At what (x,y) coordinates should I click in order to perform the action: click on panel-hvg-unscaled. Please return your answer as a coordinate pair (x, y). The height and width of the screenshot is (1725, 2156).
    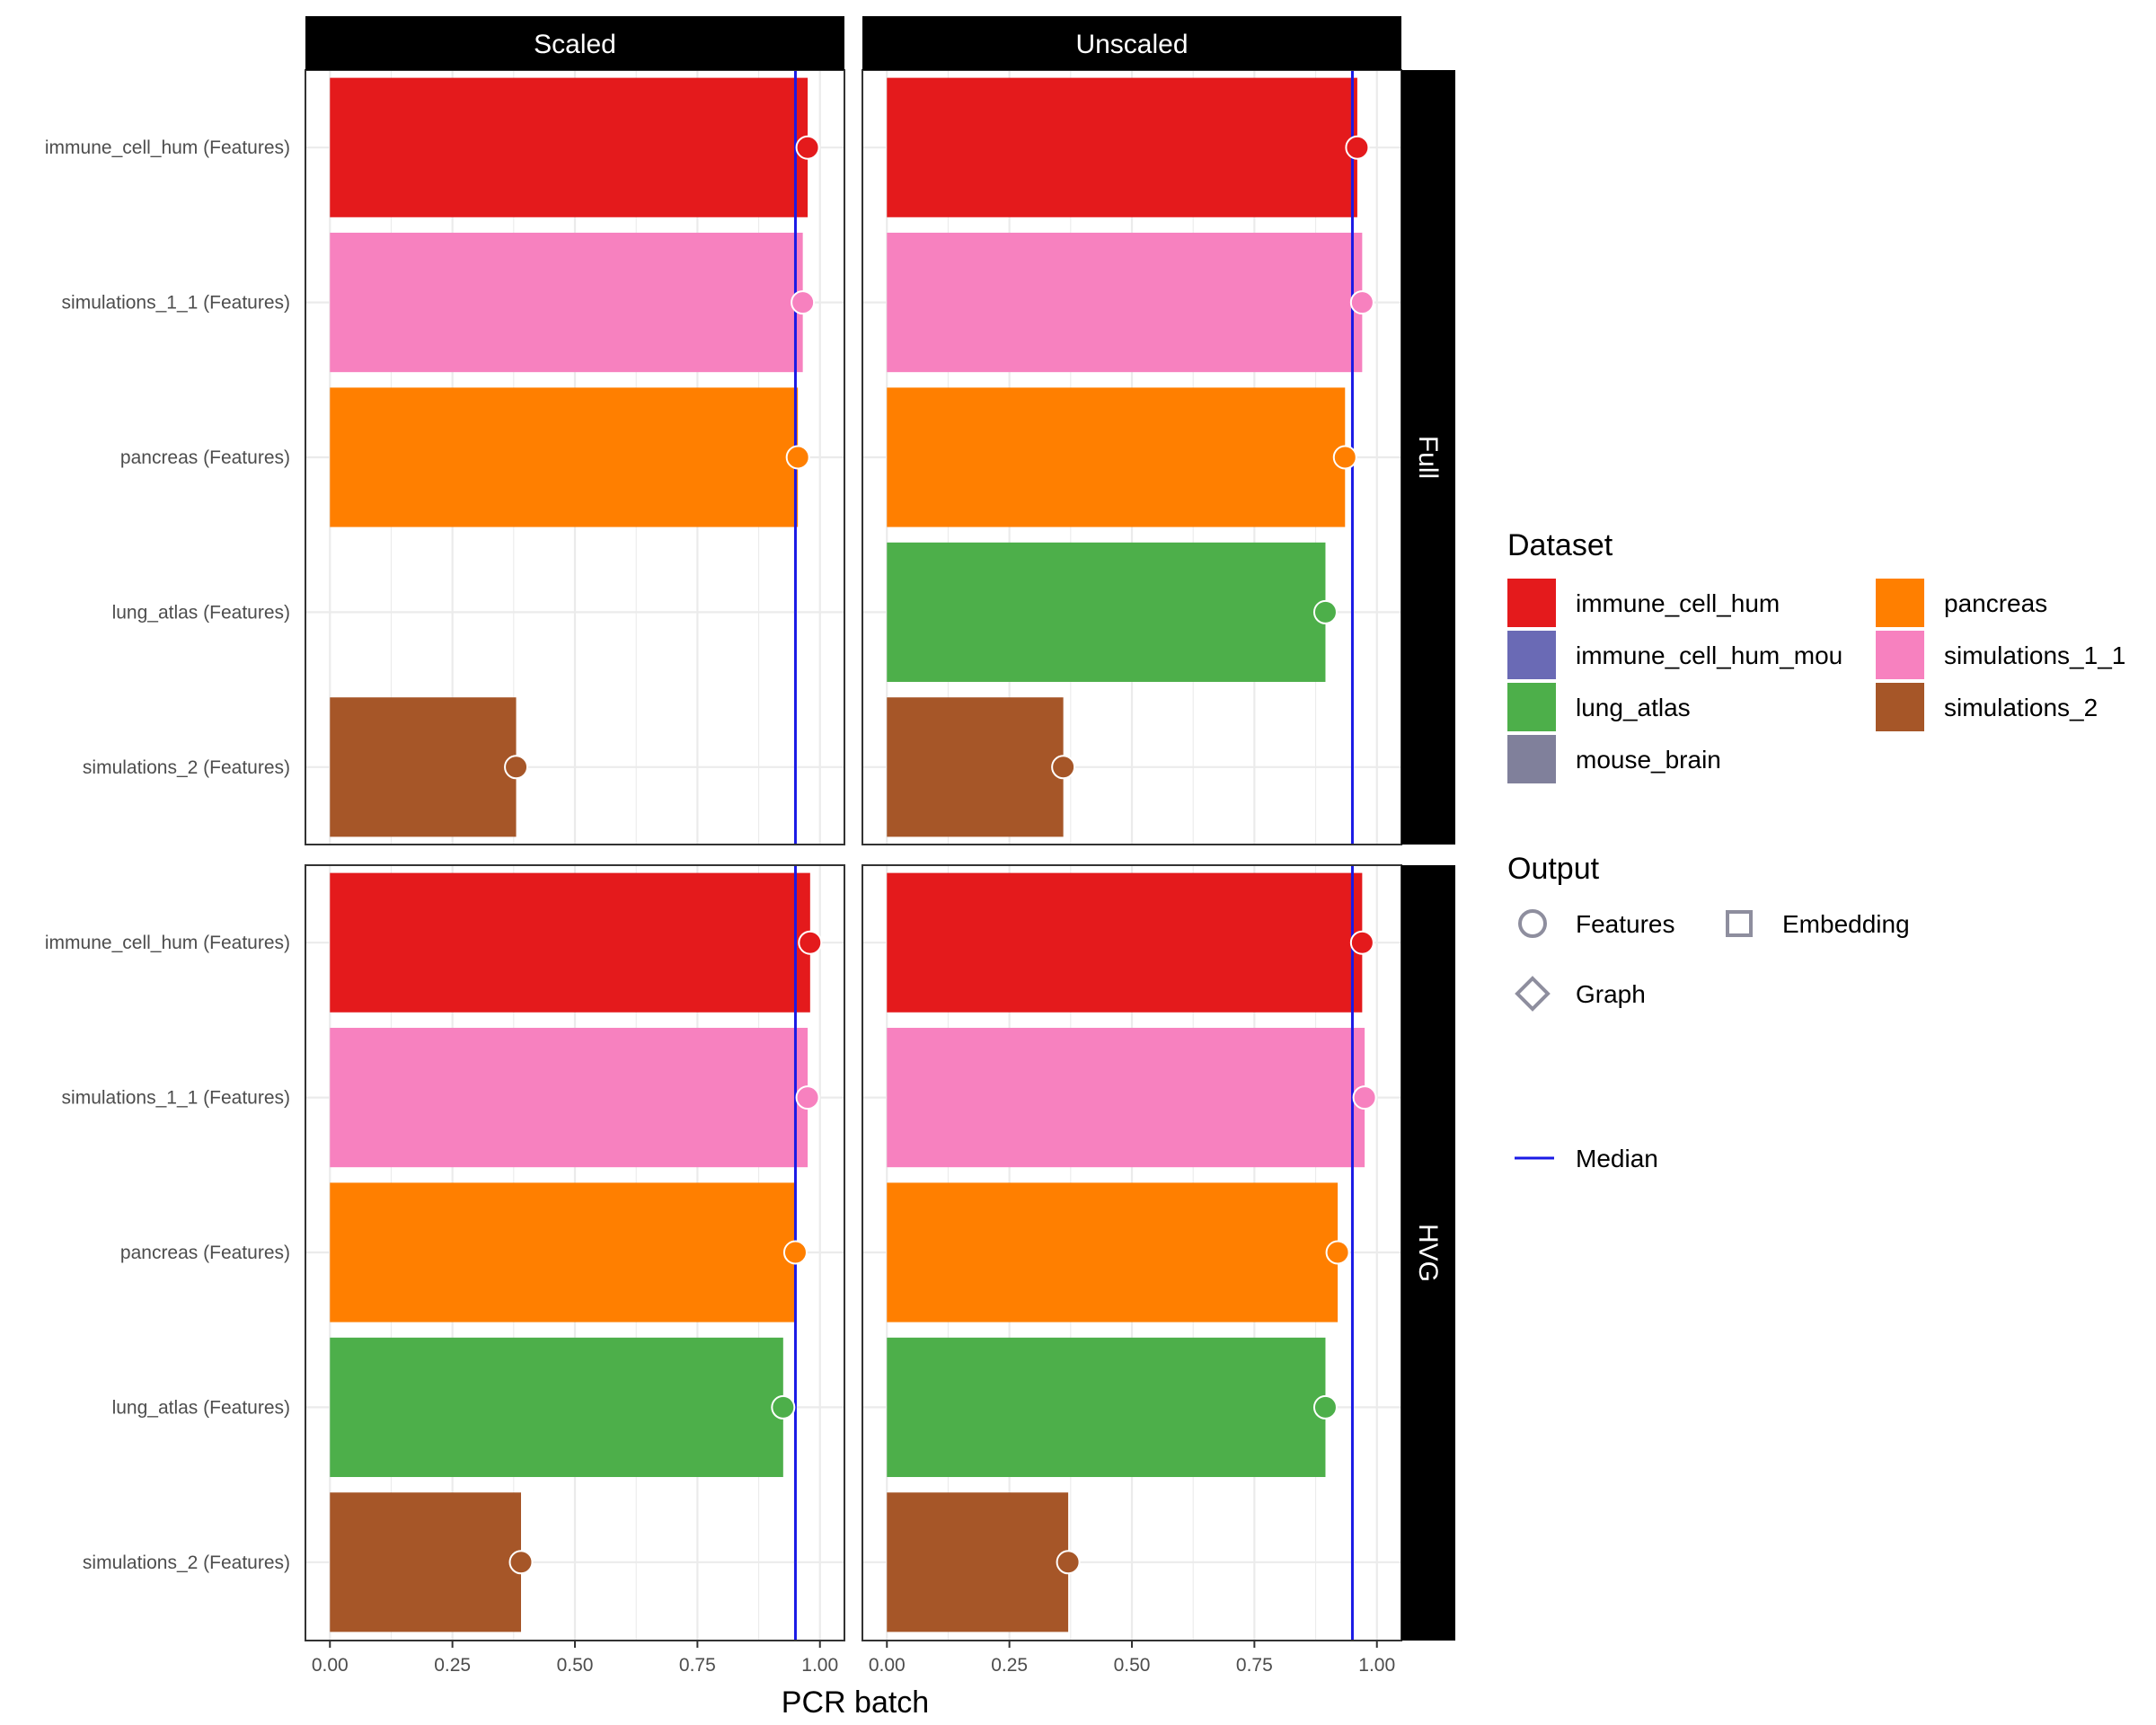
    Looking at the image, I should click on (1132, 1252).